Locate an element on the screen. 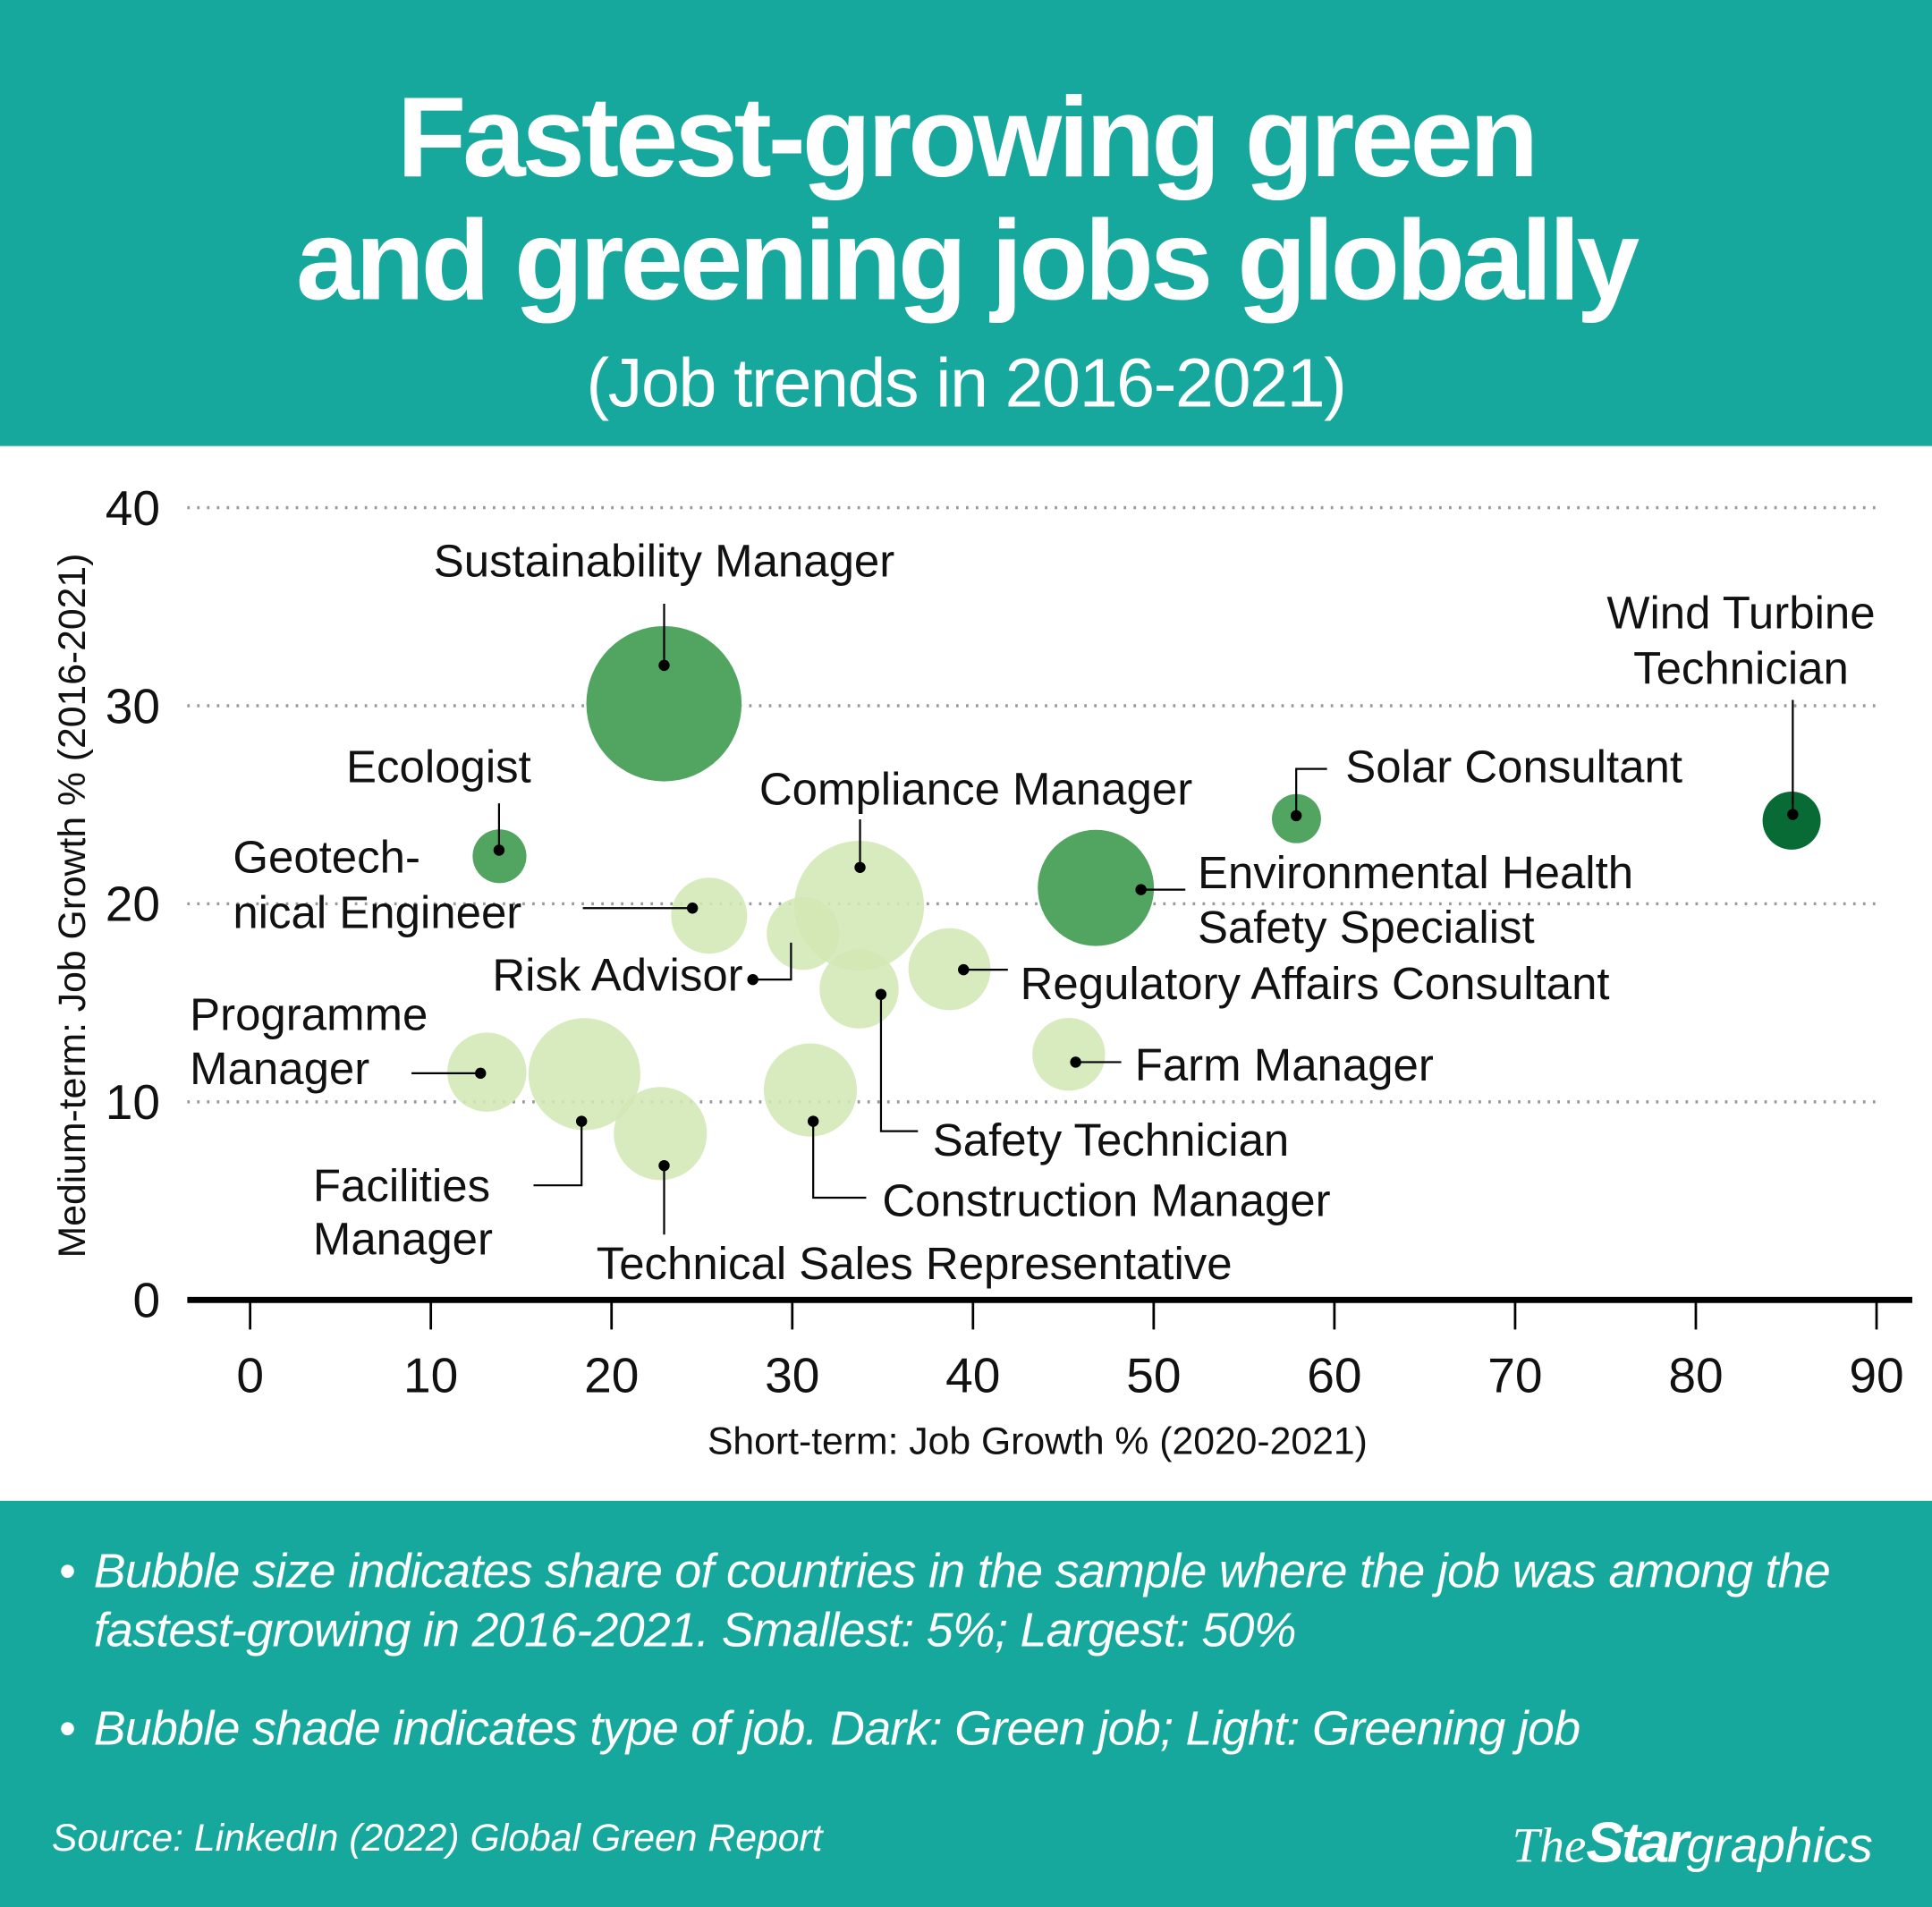  point-label: Facilities is located at coordinates (401, 1185).